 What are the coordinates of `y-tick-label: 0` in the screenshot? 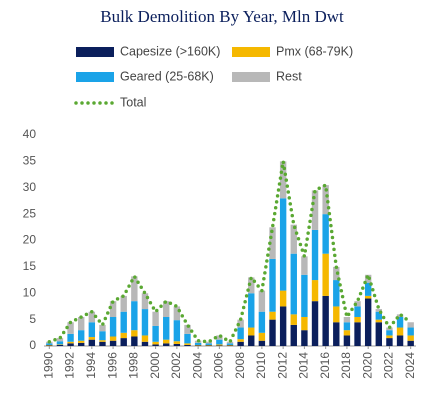 It's located at (32, 345).